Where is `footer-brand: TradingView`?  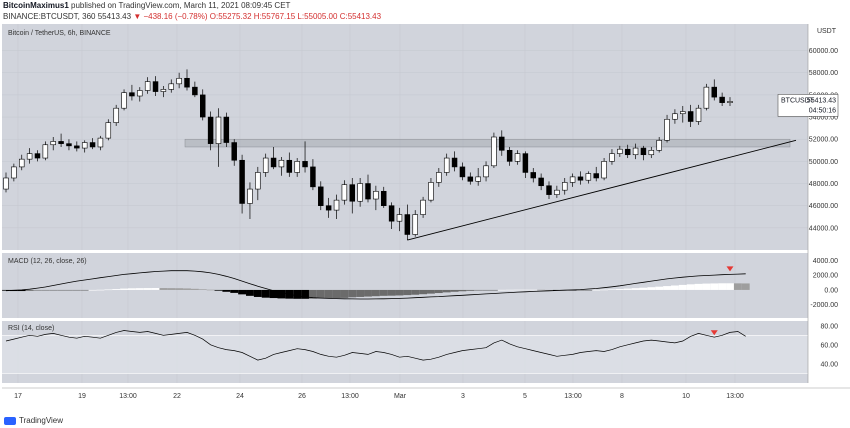 footer-brand: TradingView is located at coordinates (41, 420).